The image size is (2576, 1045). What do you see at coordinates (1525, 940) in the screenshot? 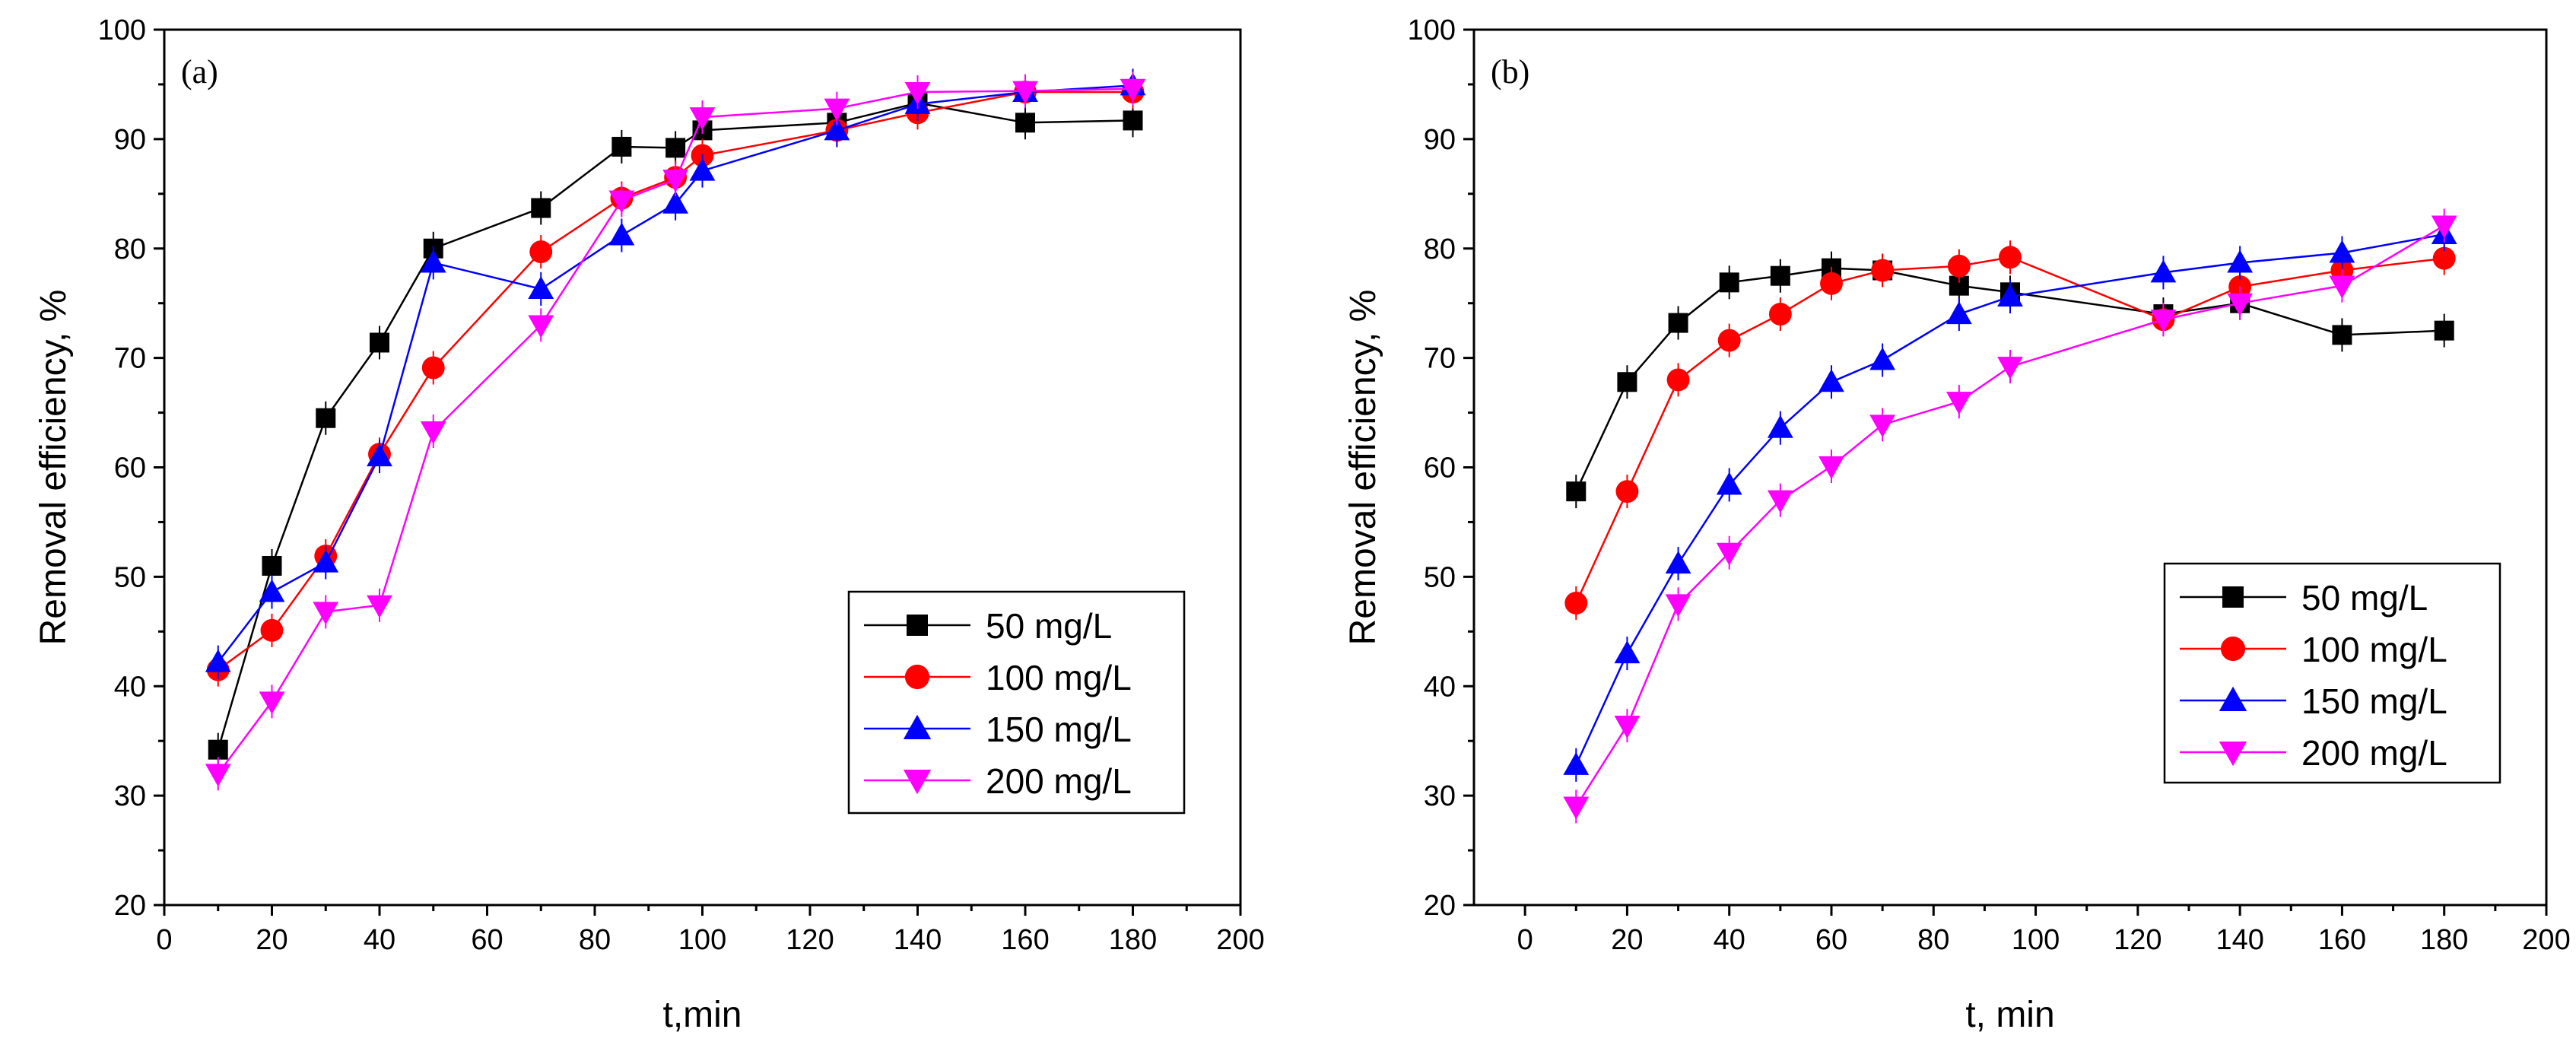
I see `x-tick-label: 0` at bounding box center [1525, 940].